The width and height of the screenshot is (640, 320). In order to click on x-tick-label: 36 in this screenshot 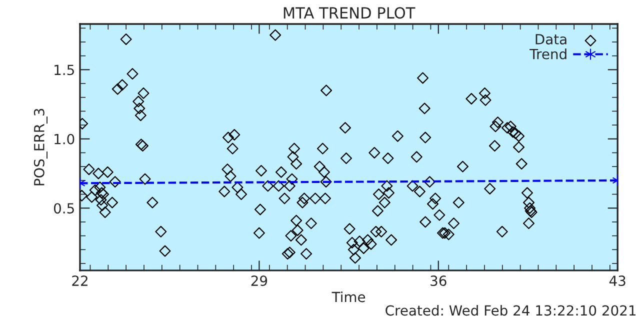, I will do `click(438, 281)`.